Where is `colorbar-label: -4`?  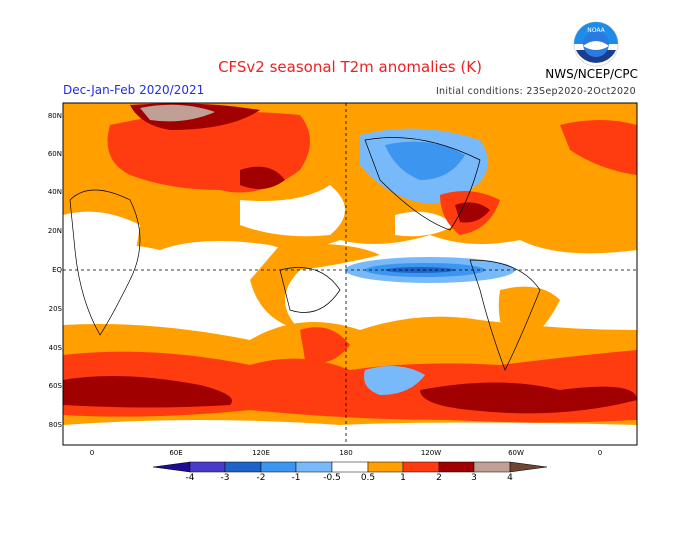 colorbar-label: -4 is located at coordinates (190, 478).